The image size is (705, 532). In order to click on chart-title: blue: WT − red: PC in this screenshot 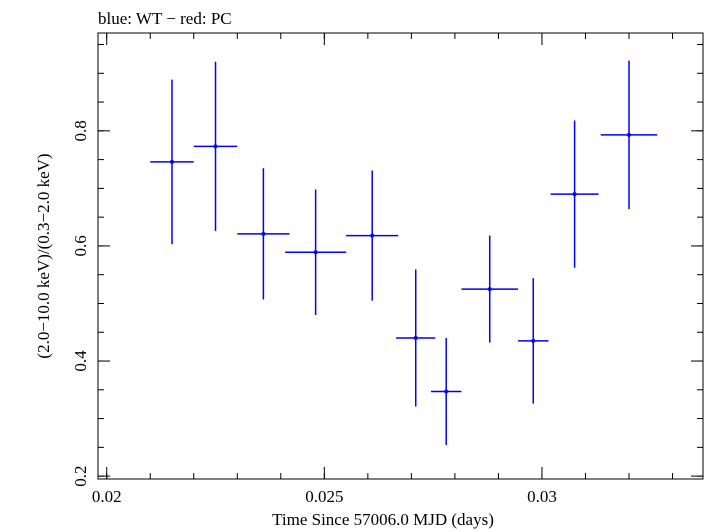, I will do `click(165, 18)`.